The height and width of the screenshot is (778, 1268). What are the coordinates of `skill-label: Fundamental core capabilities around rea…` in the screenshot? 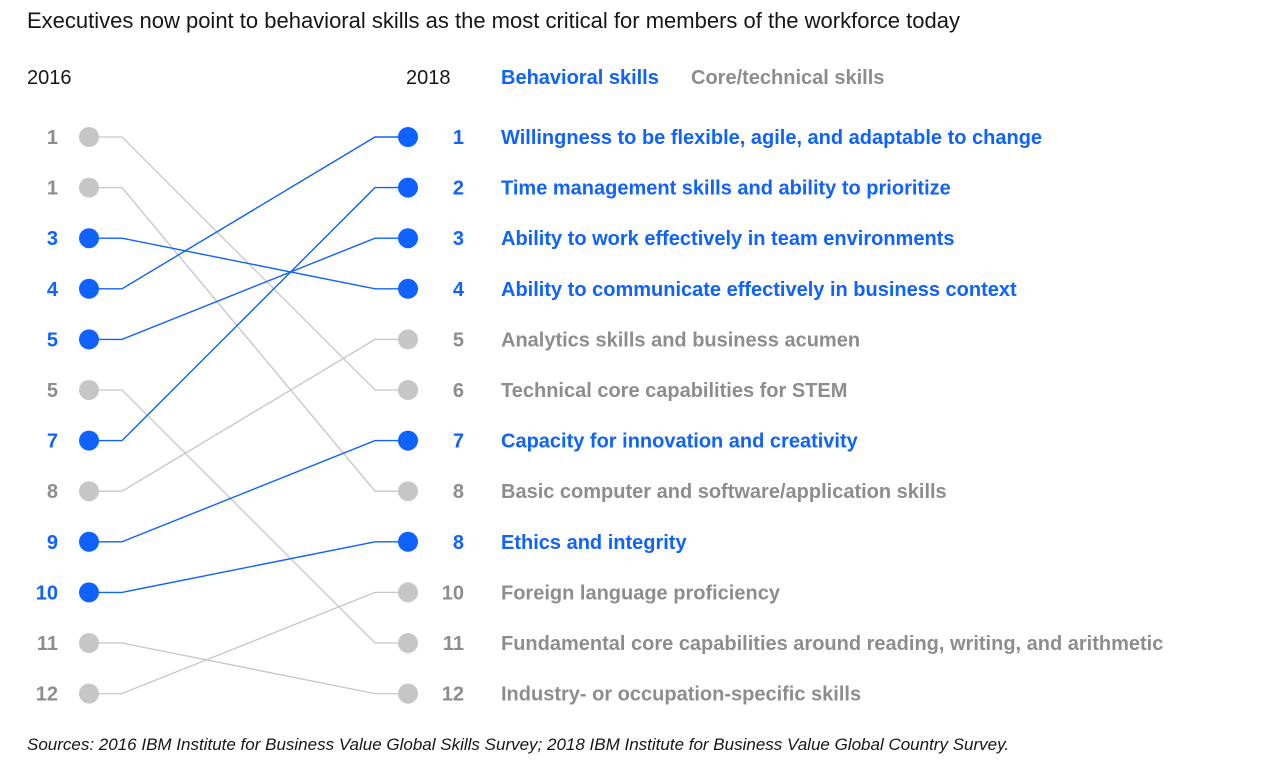 It's located at (832, 644).